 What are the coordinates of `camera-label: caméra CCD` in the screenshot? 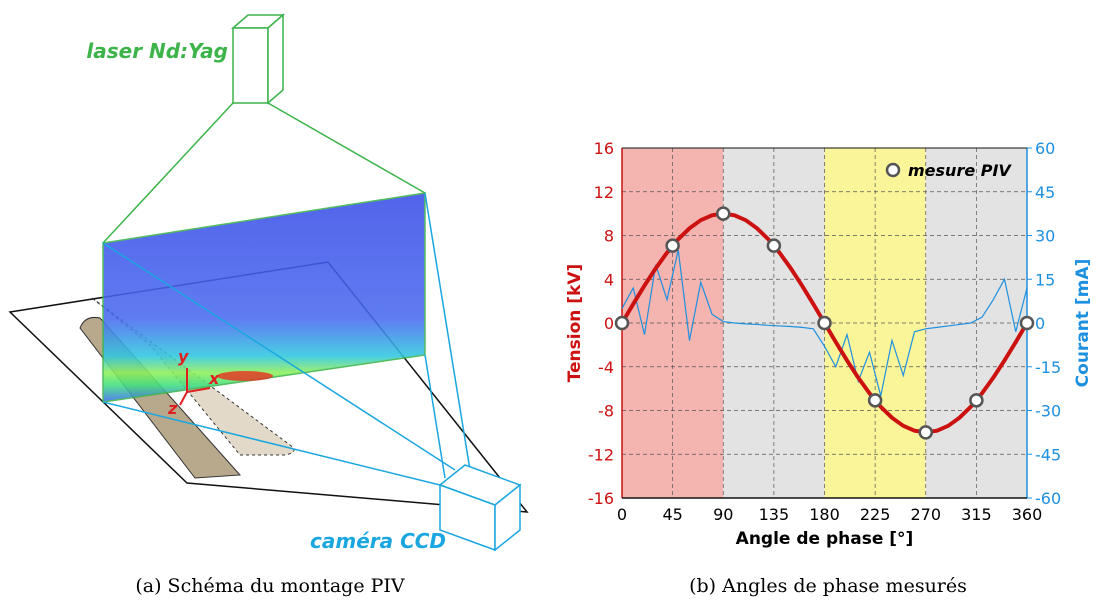 It's located at (378, 541).